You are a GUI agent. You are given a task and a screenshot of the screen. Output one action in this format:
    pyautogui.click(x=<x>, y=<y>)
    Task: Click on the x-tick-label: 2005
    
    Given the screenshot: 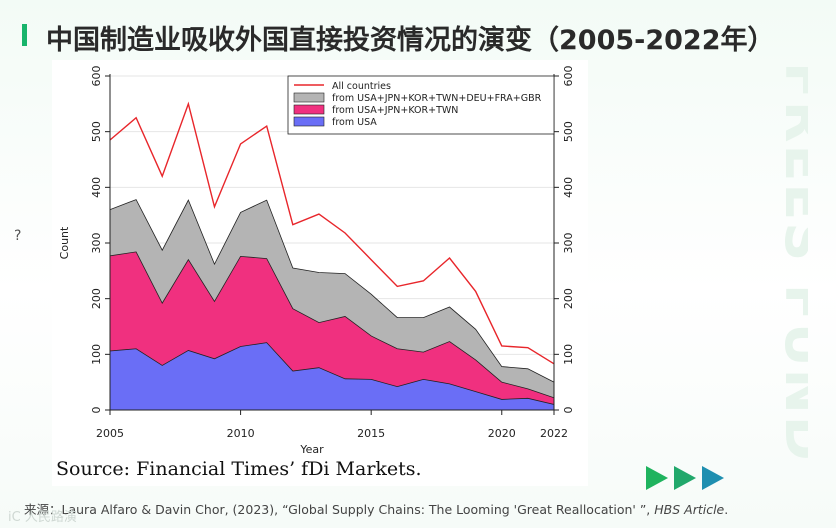 What is the action you would take?
    pyautogui.click(x=110, y=433)
    